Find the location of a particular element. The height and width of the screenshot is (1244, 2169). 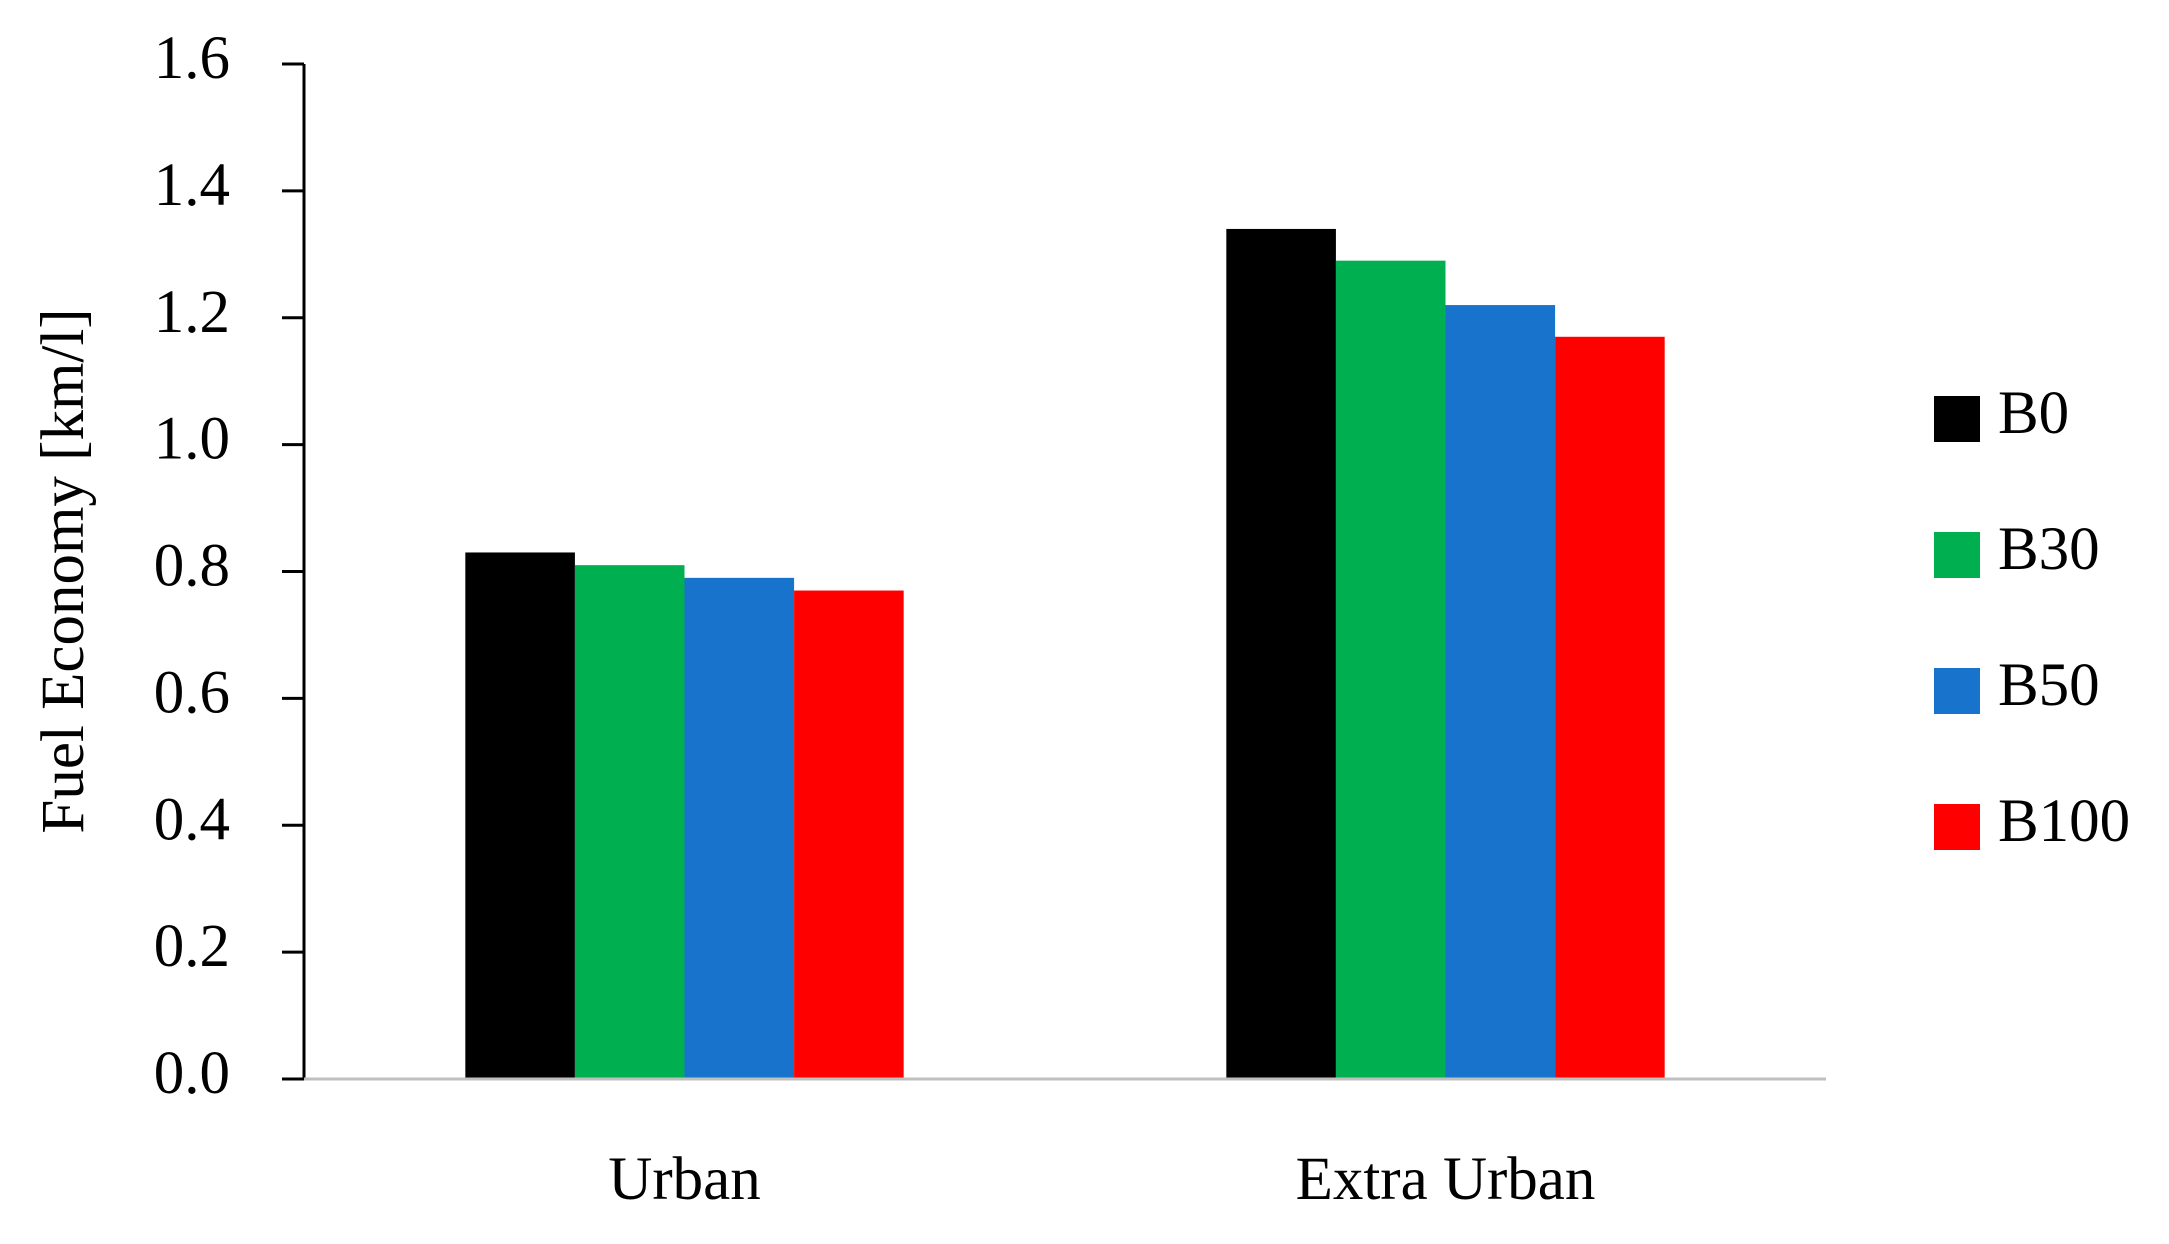

y-tick-label: 0.8 is located at coordinates (192, 566).